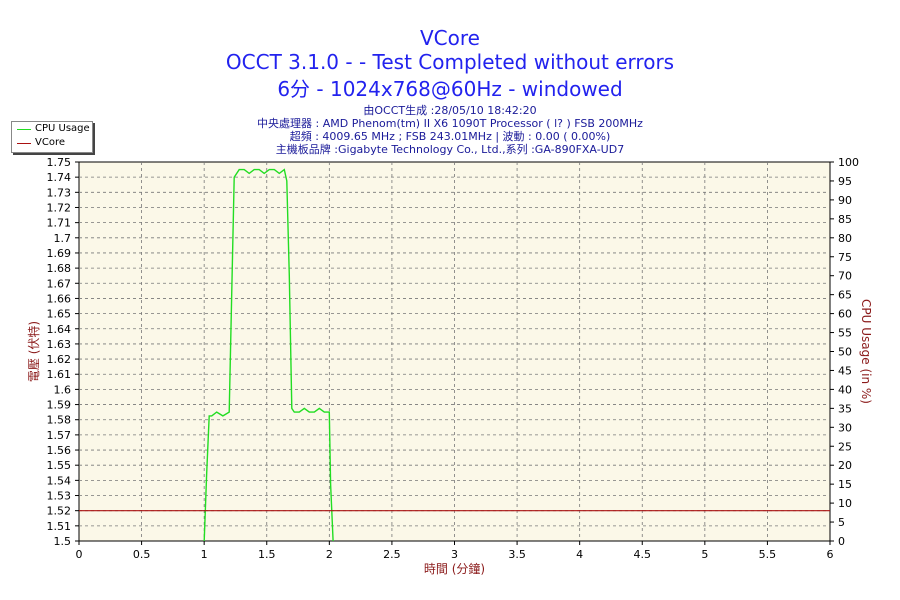 The image size is (900, 600). What do you see at coordinates (450, 89) in the screenshot?
I see `chart-subtitle-2: 6分 - 1024x768@60Hz - windowed` at bounding box center [450, 89].